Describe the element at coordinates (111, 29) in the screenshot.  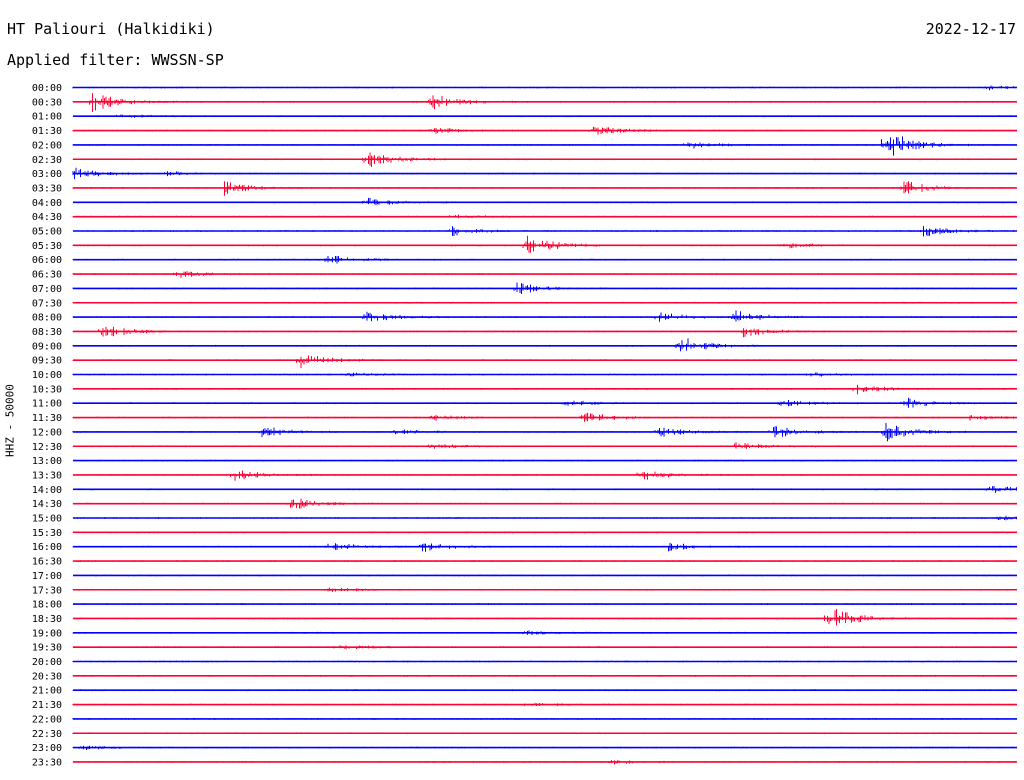
I see `station-title: HT Paliouri (Halkidiki)` at that location.